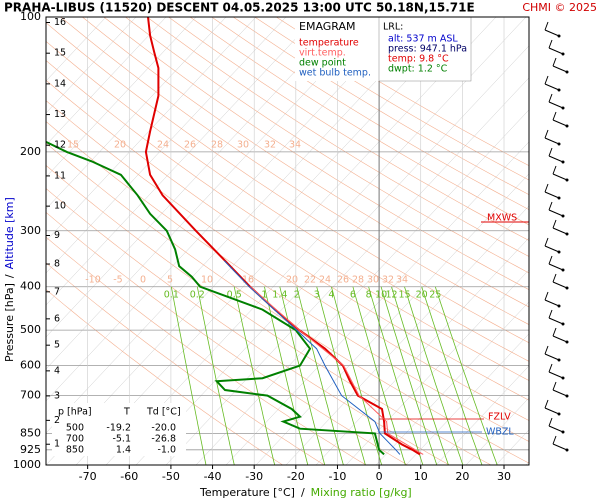  I want to click on y-tick-label: 500, so click(30, 329).